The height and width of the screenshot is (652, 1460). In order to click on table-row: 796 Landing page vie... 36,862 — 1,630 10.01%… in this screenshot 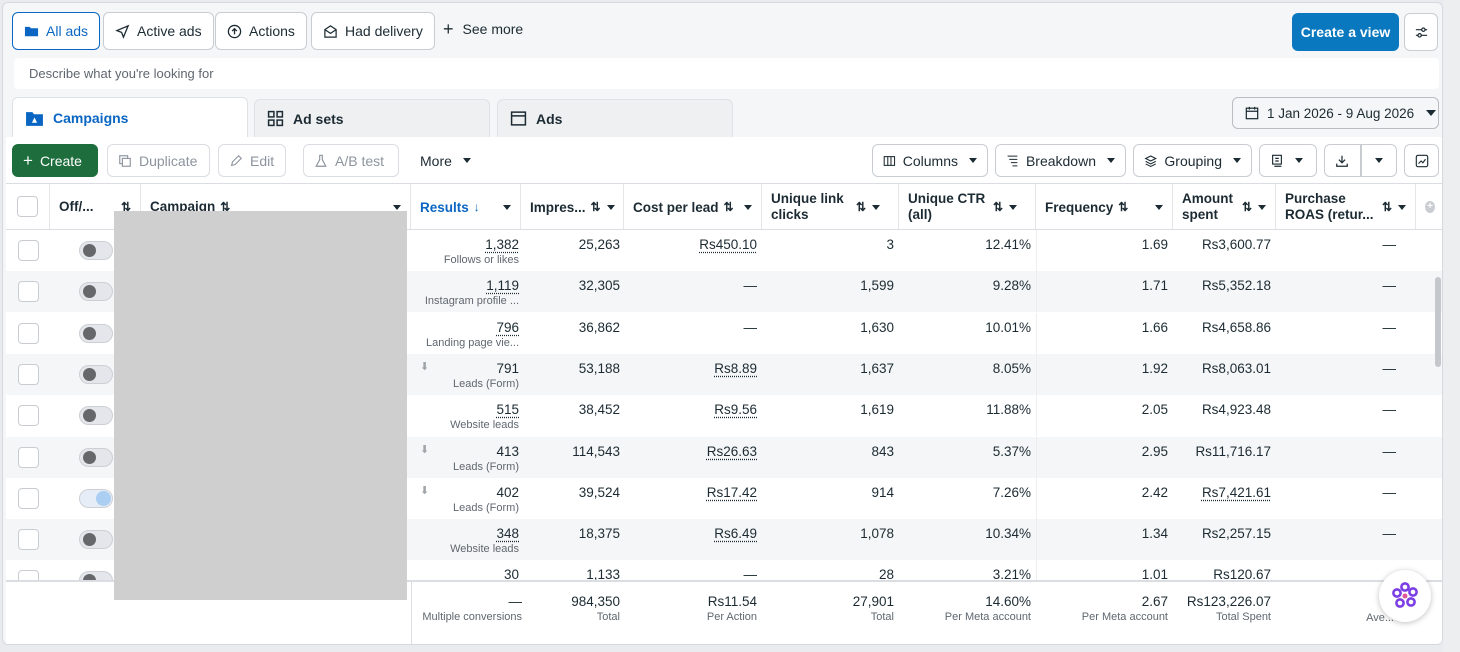, I will do `click(724, 333)`.